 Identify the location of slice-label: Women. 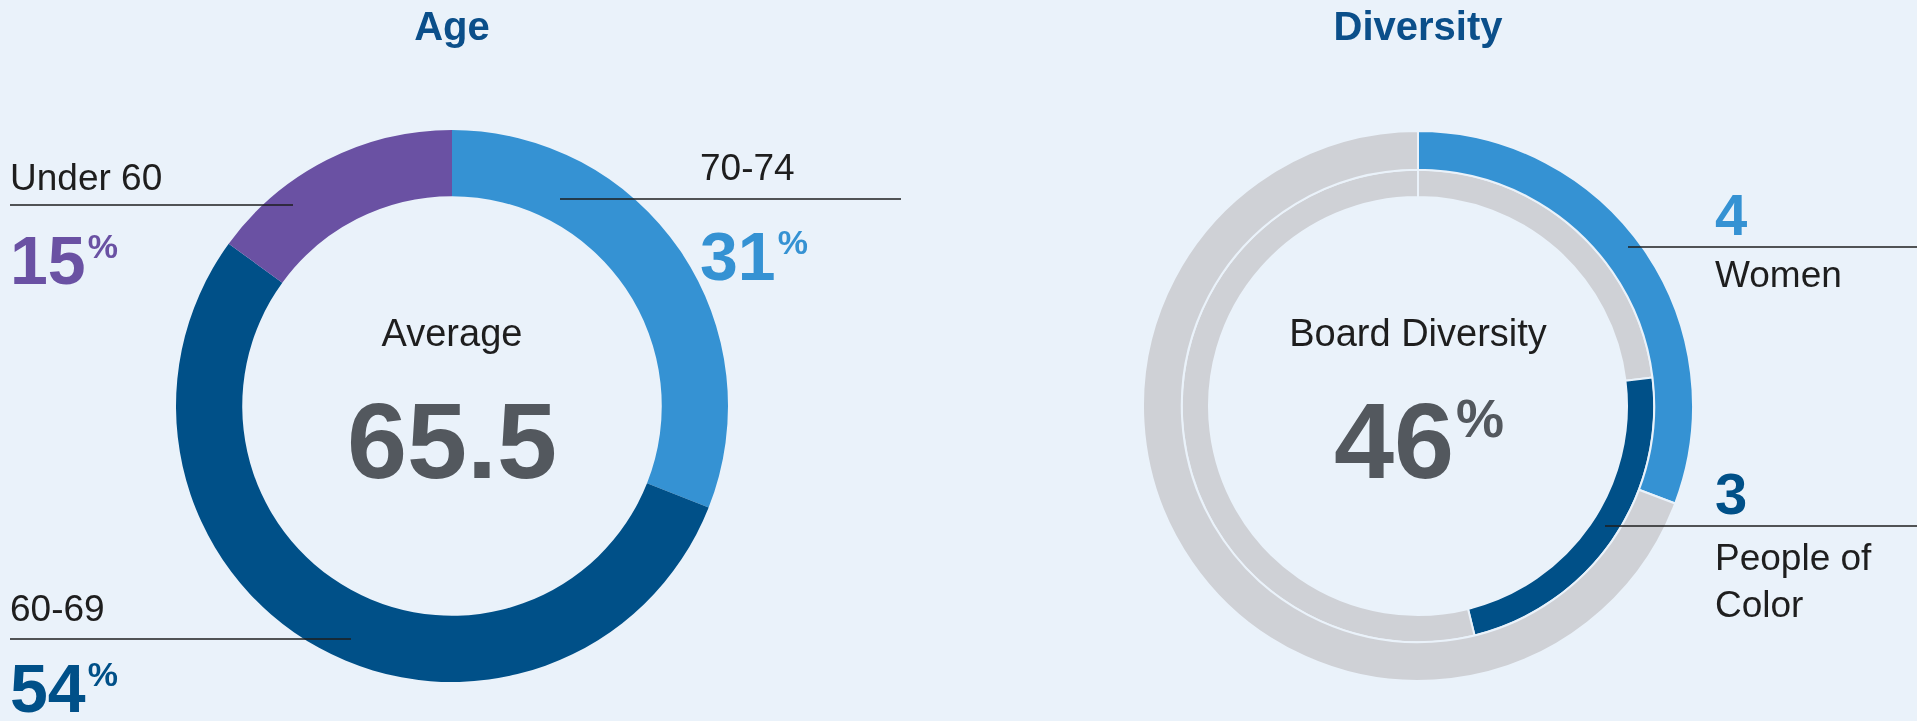
(1778, 274).